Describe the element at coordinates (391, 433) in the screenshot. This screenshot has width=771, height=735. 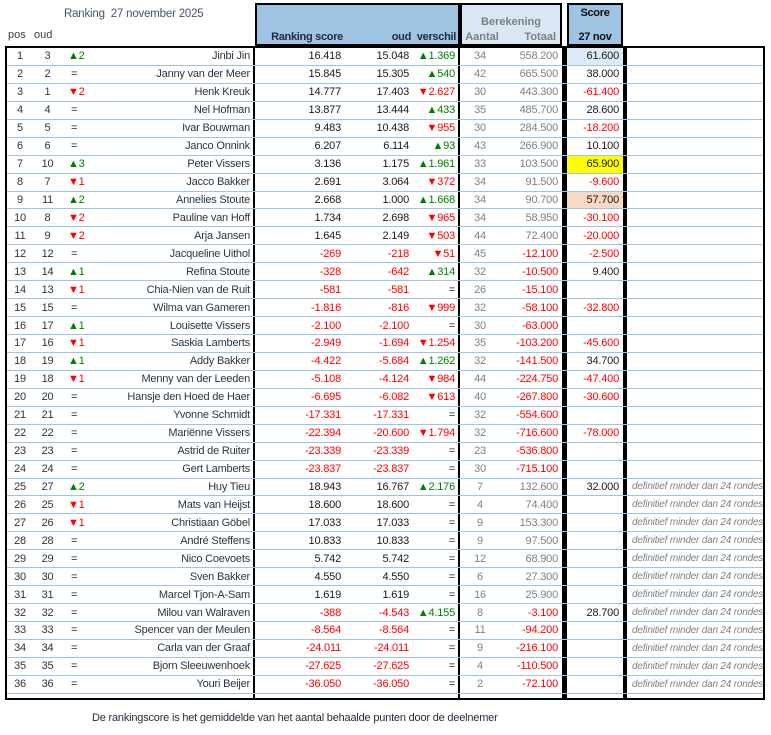
I see `cell-ranking-score-old: -20.600` at that location.